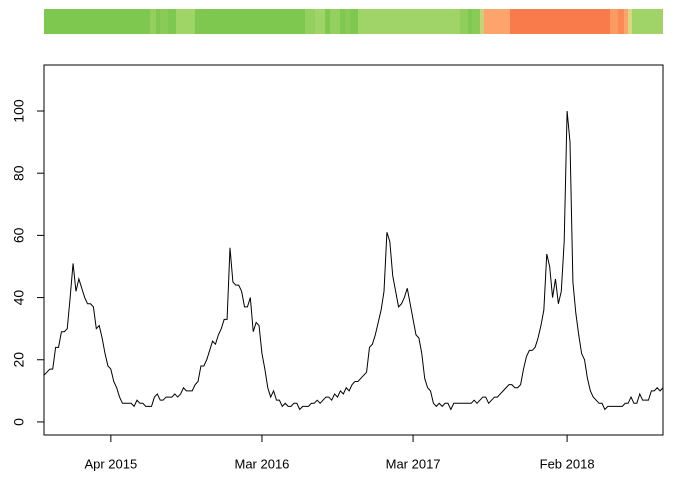  I want to click on x-tick-label: Mar 2016, so click(261, 463).